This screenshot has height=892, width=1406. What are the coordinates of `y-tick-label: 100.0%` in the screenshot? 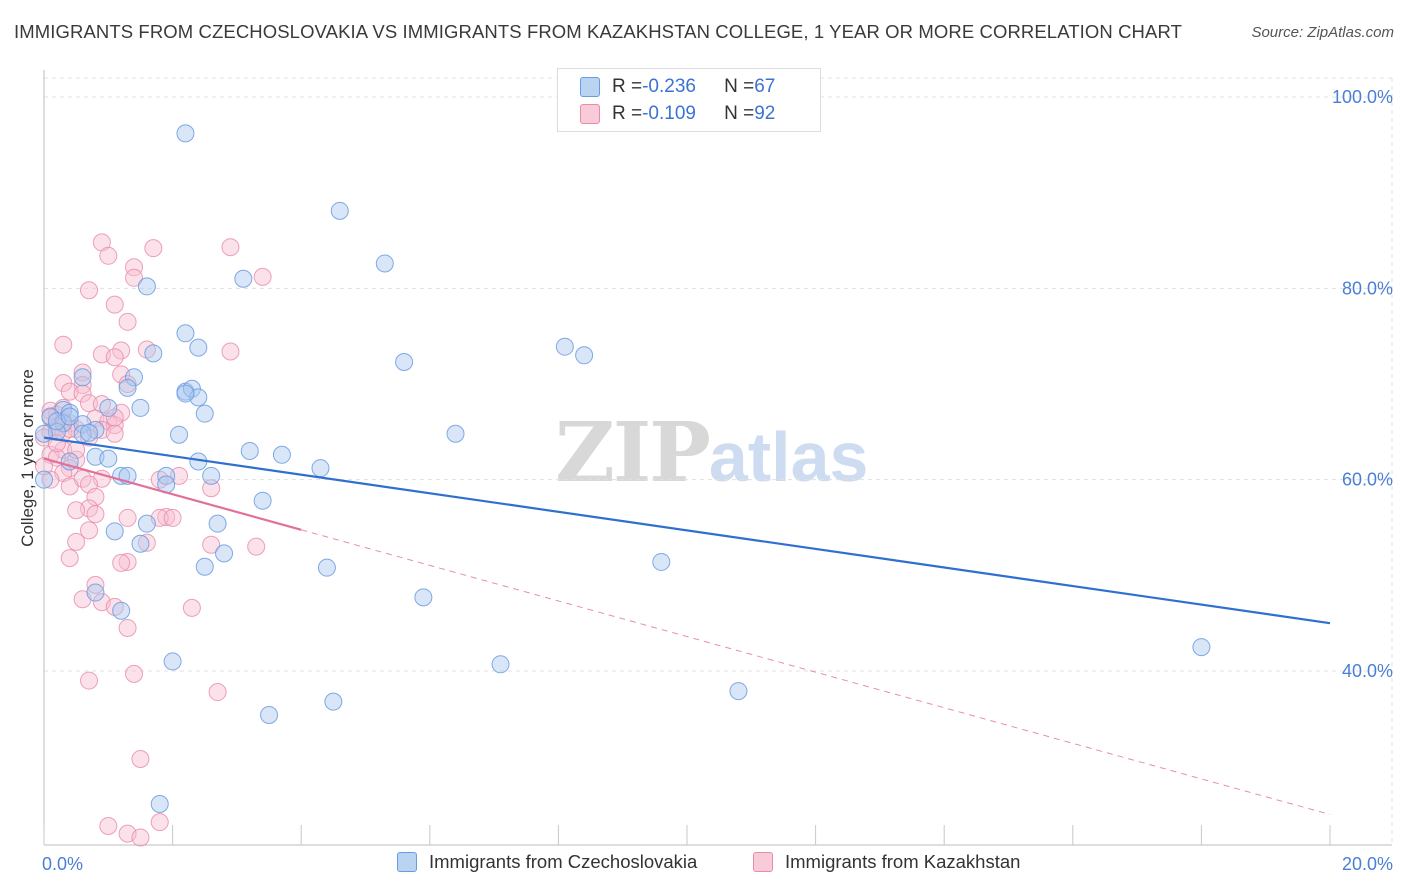 It's located at (1362, 97).